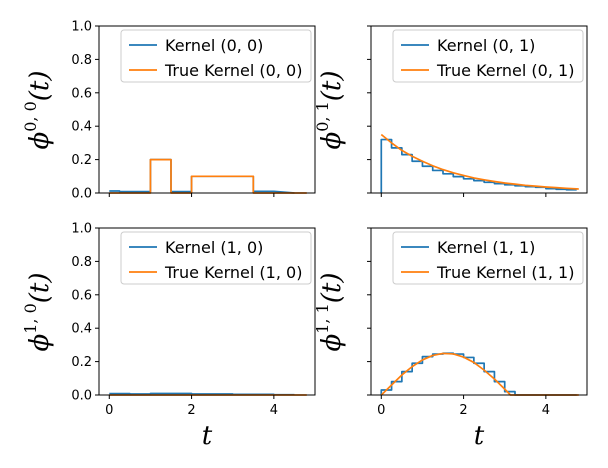 The height and width of the screenshot is (468, 608). I want to click on legend-label: True Kernel (1, 1), so click(505, 272).